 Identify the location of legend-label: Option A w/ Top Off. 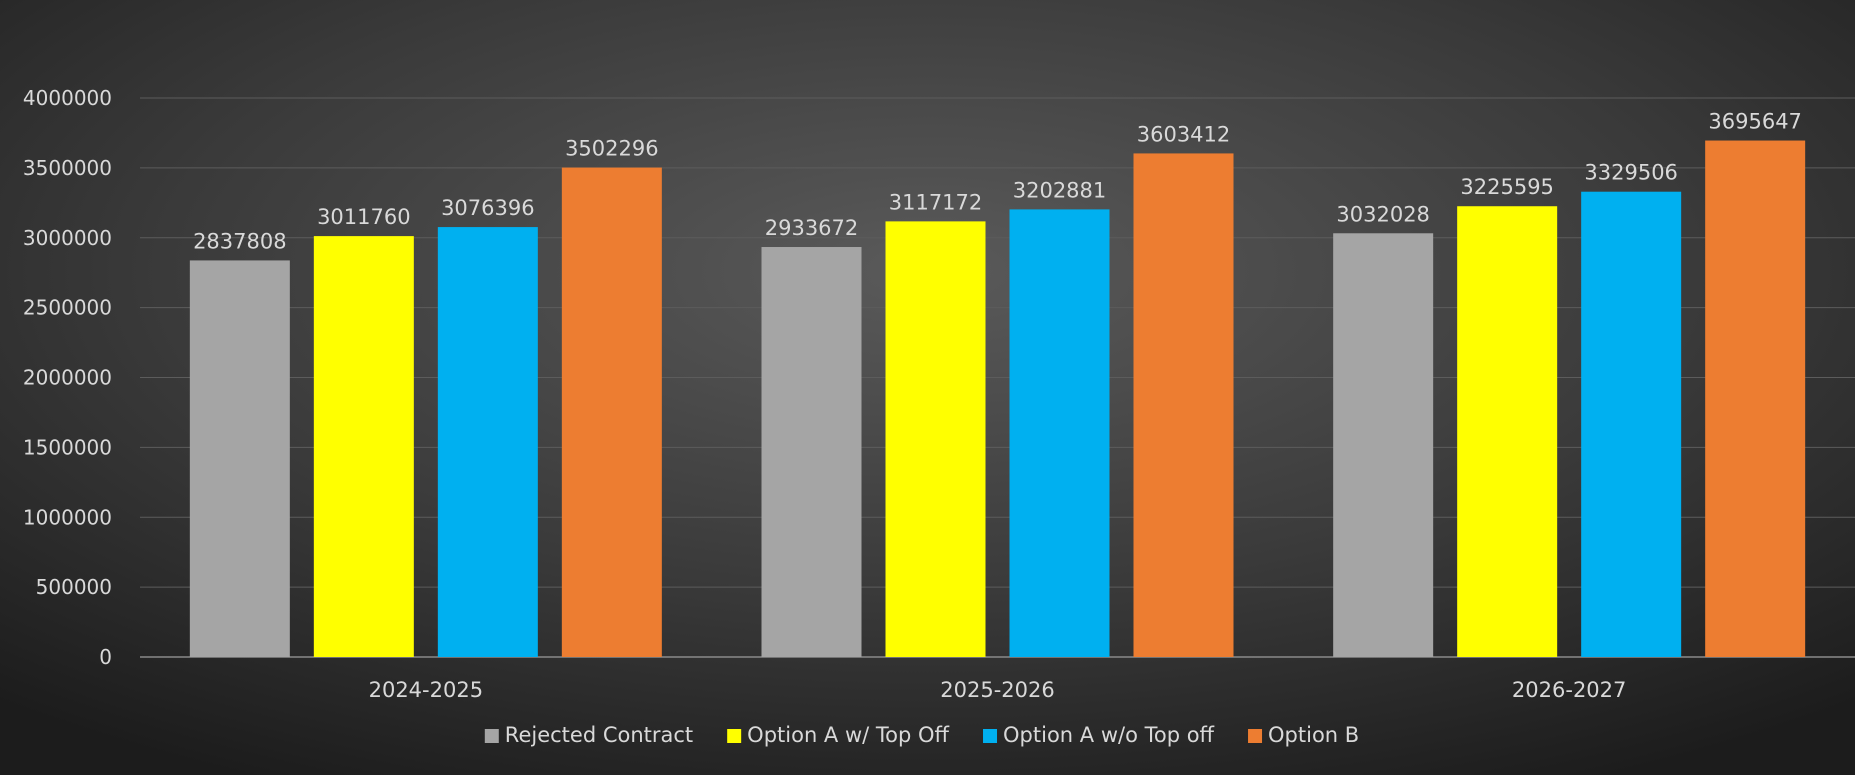
(848, 735).